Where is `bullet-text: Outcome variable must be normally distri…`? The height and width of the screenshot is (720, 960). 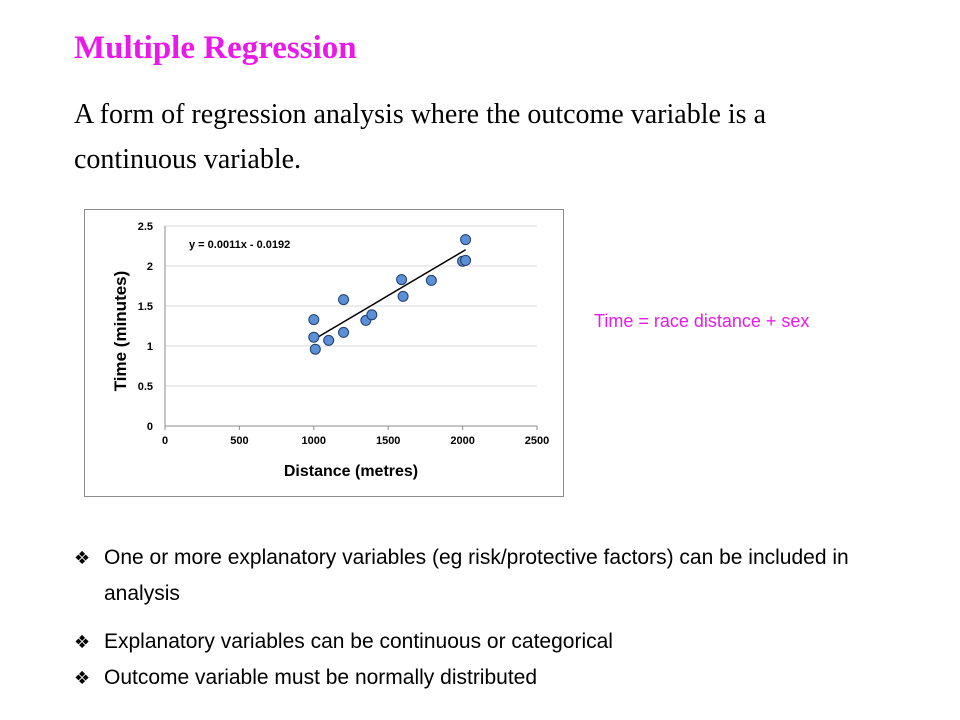
bullet-text: Outcome variable must be normally distri… is located at coordinates (321, 677).